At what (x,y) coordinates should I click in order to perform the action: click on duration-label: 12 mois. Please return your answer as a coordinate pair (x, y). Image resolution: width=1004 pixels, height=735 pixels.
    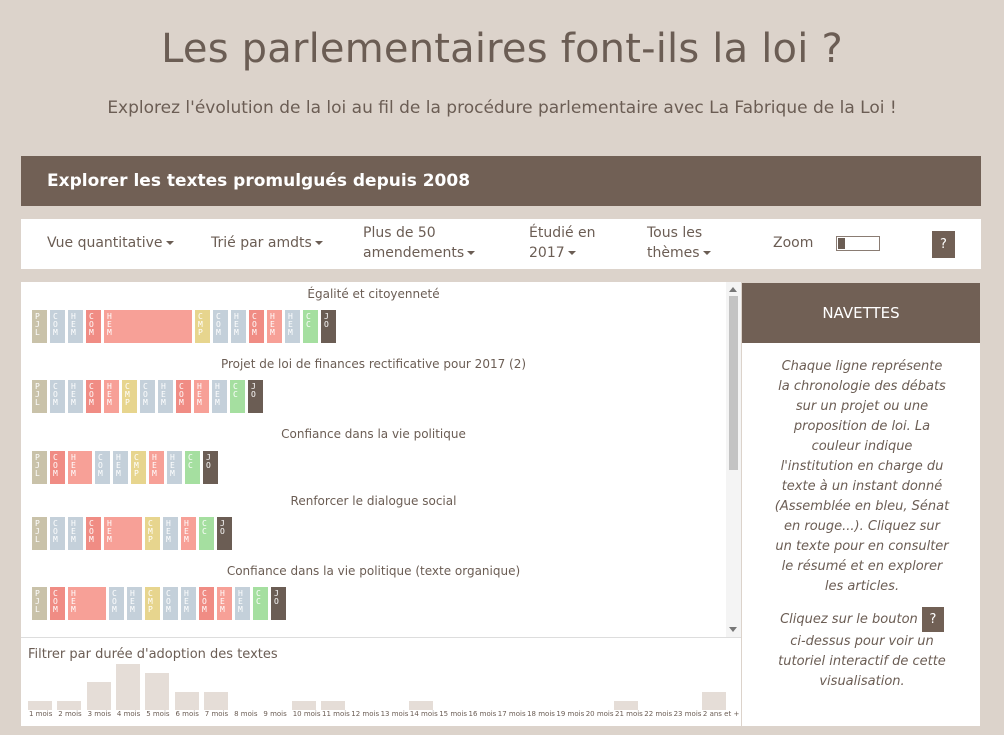
    Looking at the image, I should click on (365, 714).